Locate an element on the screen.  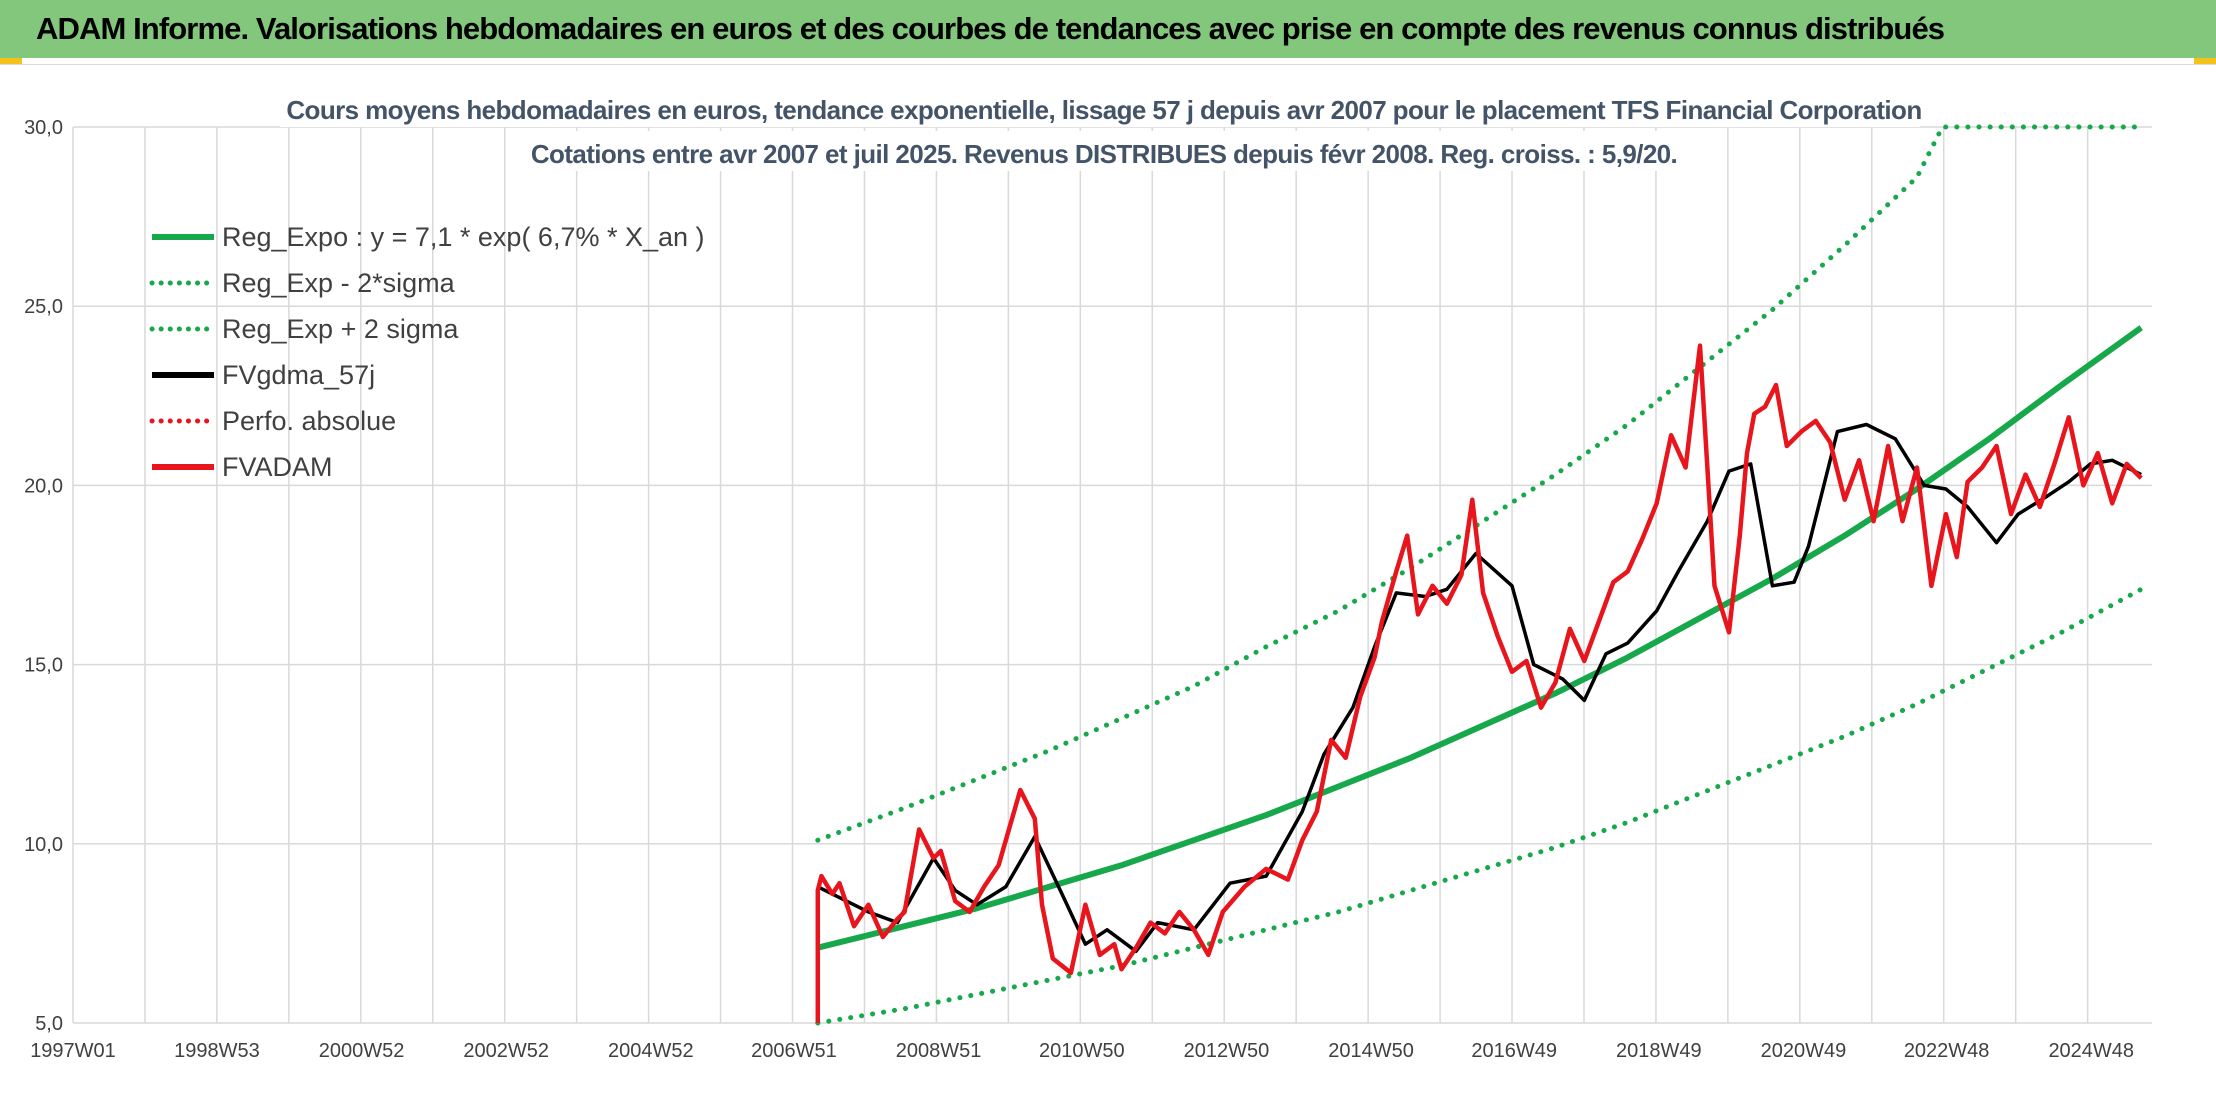
title-line1-background is located at coordinates (1100, 107).